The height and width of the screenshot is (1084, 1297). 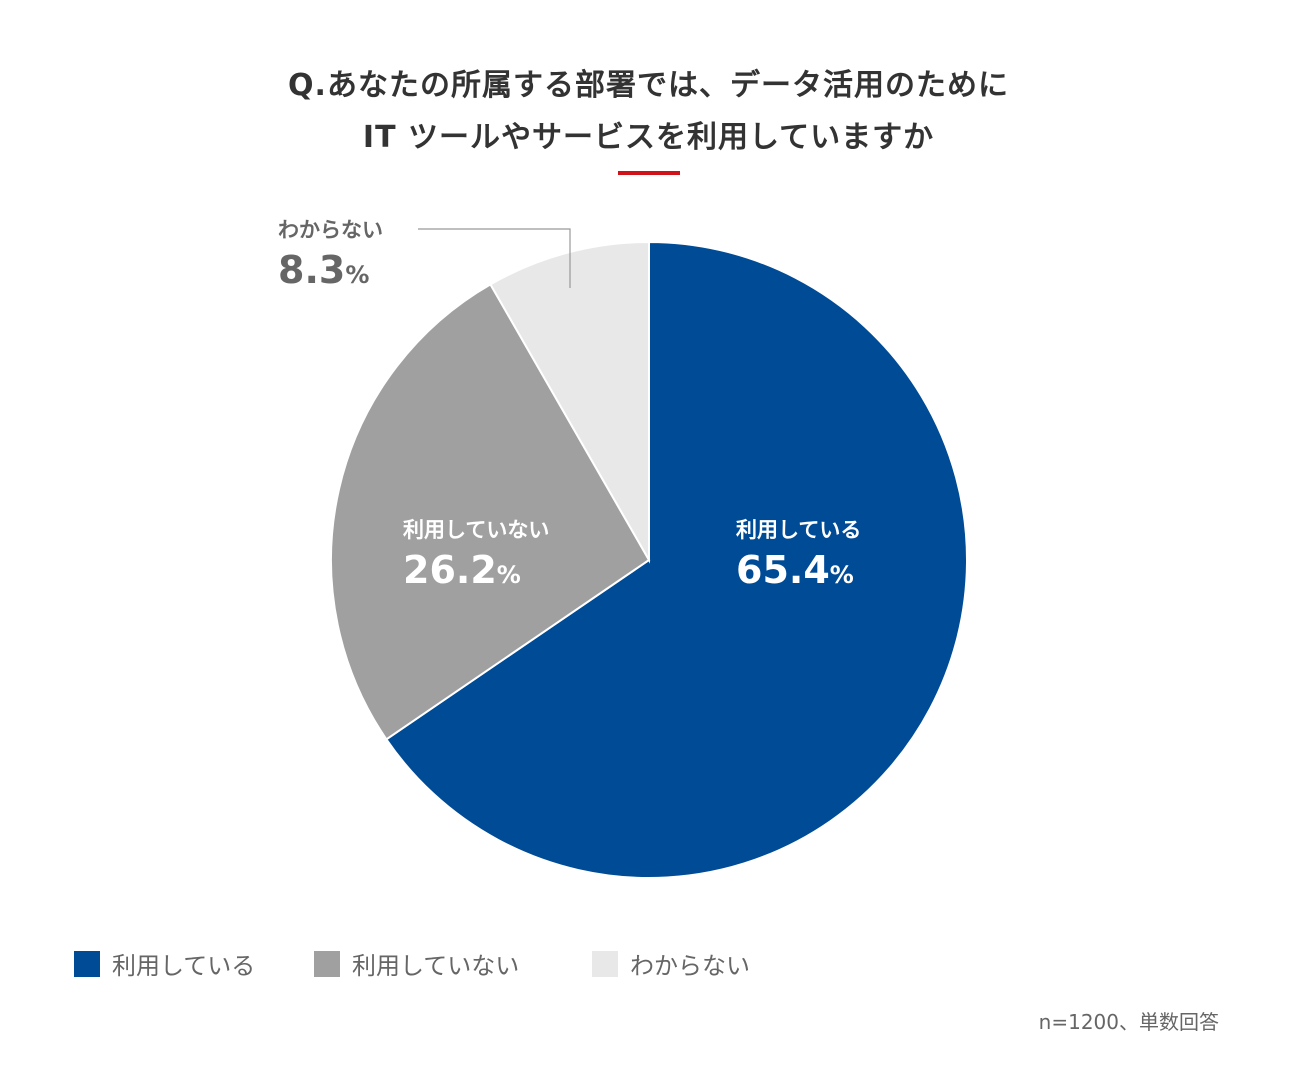 I want to click on pie-slice-not-using, so click(x=490, y=511).